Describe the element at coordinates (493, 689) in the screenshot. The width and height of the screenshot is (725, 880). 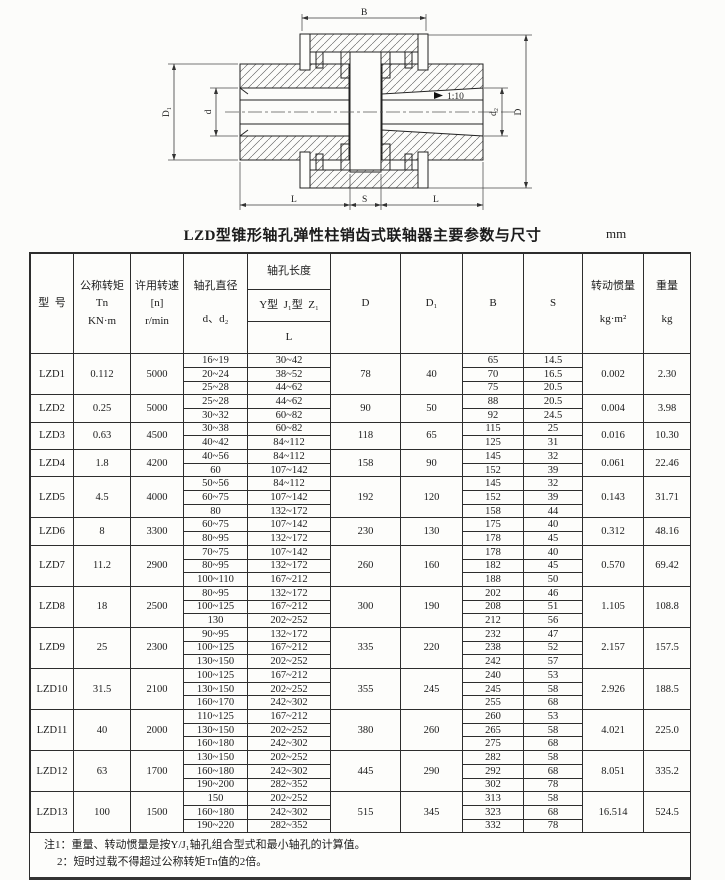
I see `B-cell: 245` at that location.